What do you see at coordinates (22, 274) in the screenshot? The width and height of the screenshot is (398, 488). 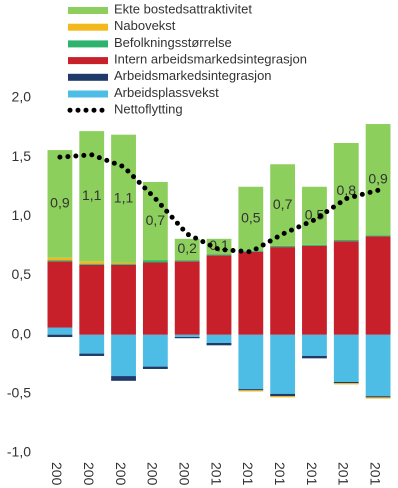 I see `y-tick-label: 0,5` at bounding box center [22, 274].